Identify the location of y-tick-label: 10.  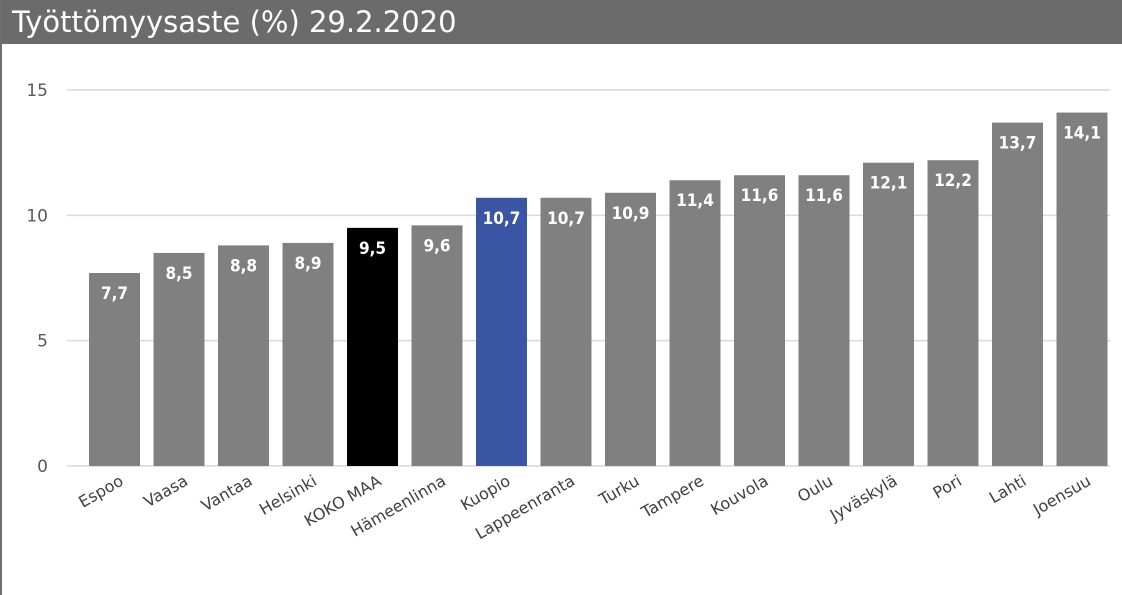
(37, 216).